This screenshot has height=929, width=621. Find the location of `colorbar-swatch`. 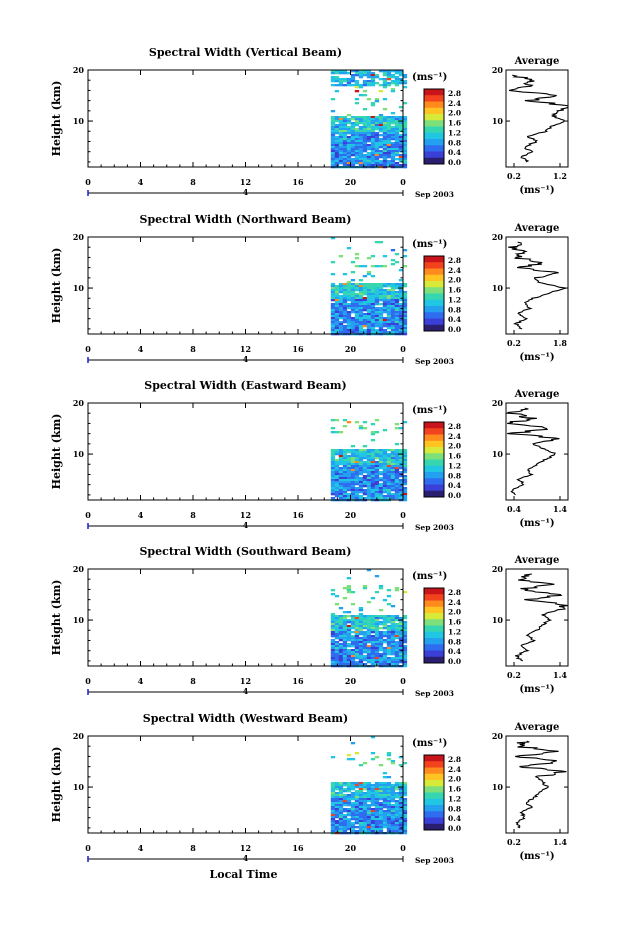

colorbar-swatch is located at coordinates (434, 808).